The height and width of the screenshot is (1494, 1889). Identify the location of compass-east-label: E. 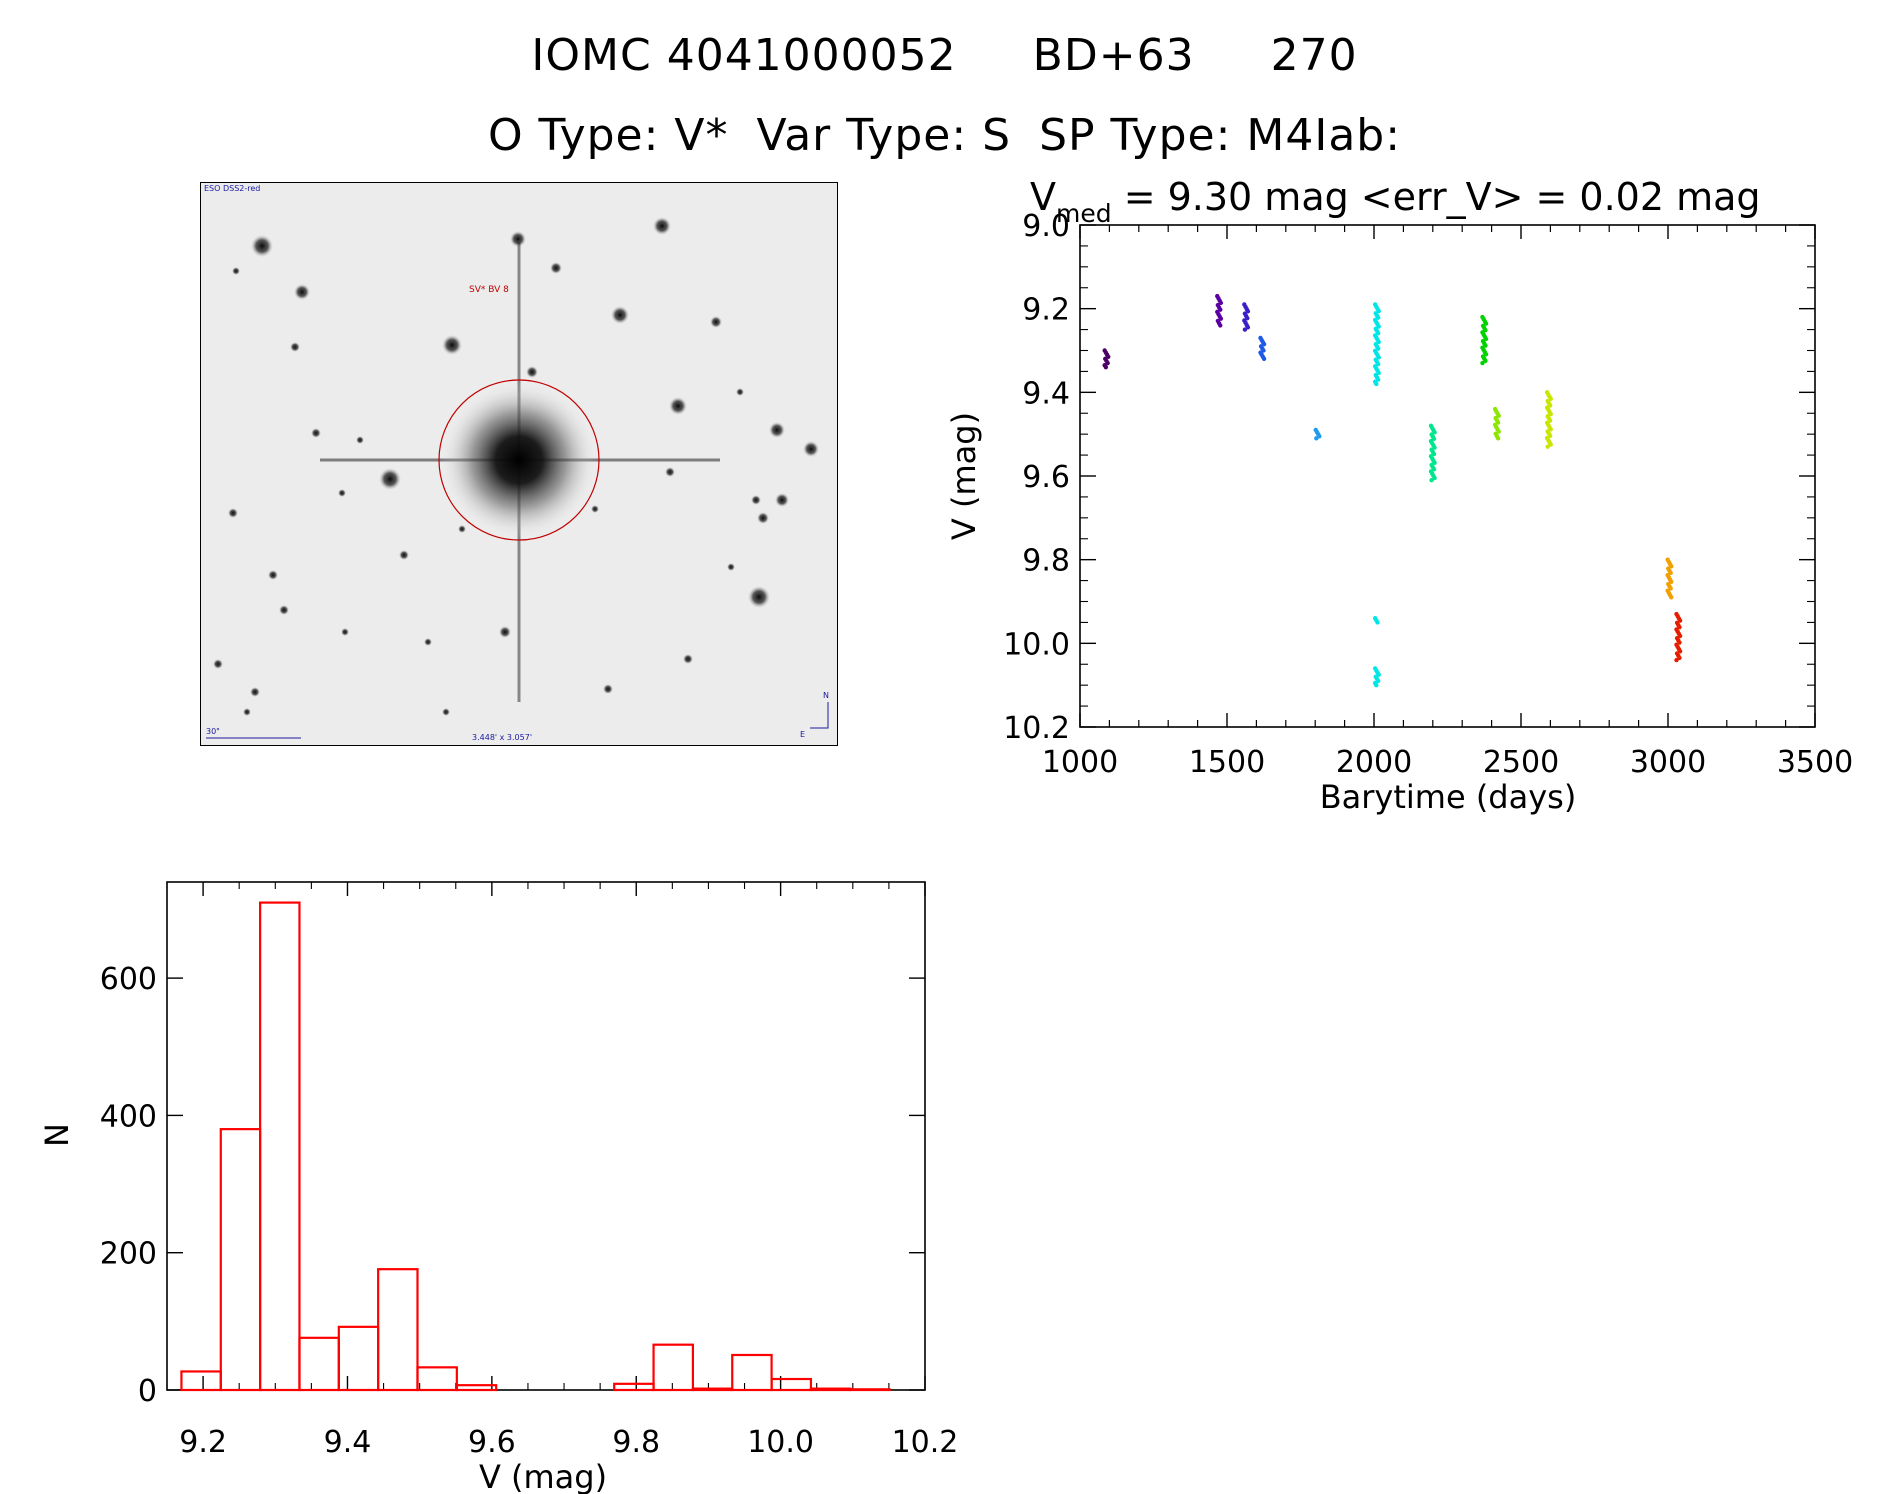
(802, 734).